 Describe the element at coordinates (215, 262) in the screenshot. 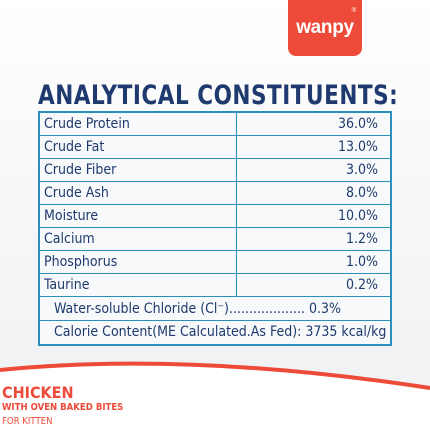

I see `table-row: Phosphorus 1.0%` at that location.